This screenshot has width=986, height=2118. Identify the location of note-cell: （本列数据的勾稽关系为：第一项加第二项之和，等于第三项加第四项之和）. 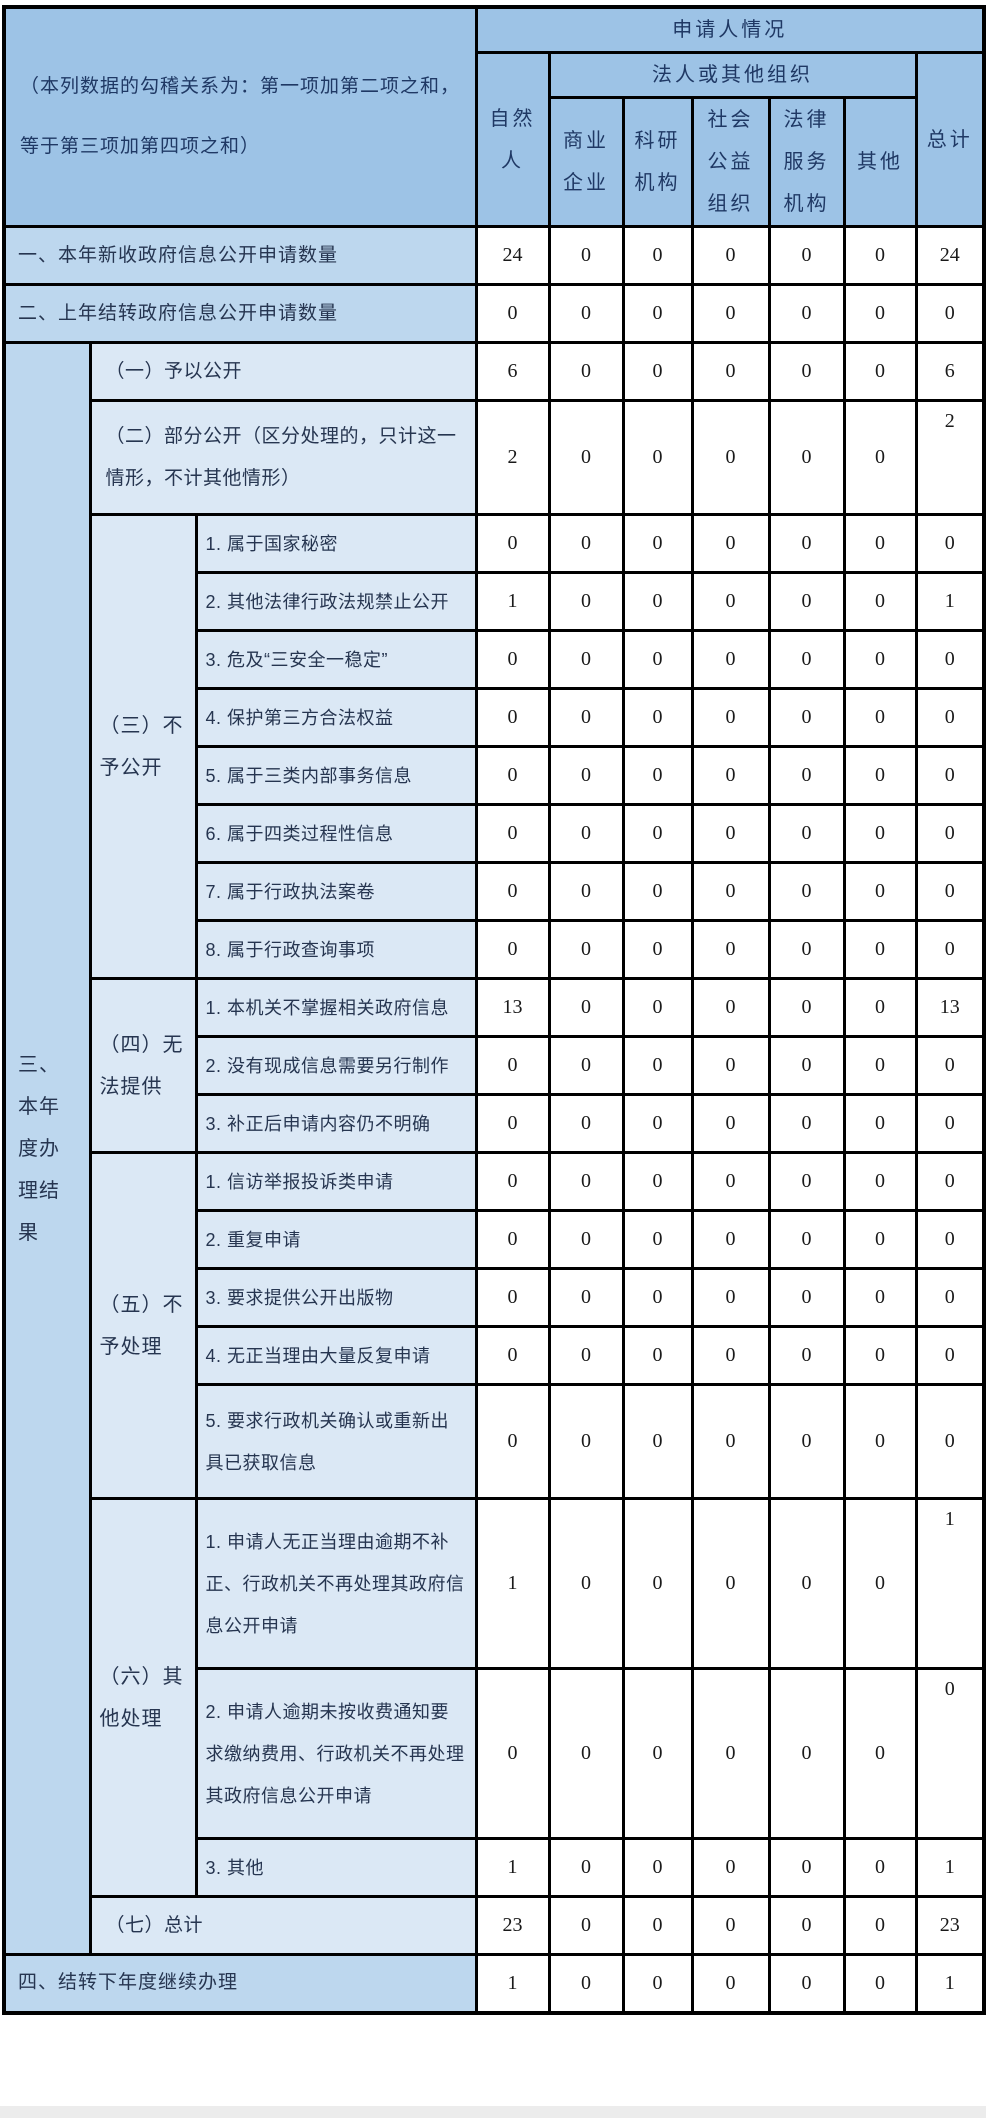
(240, 116).